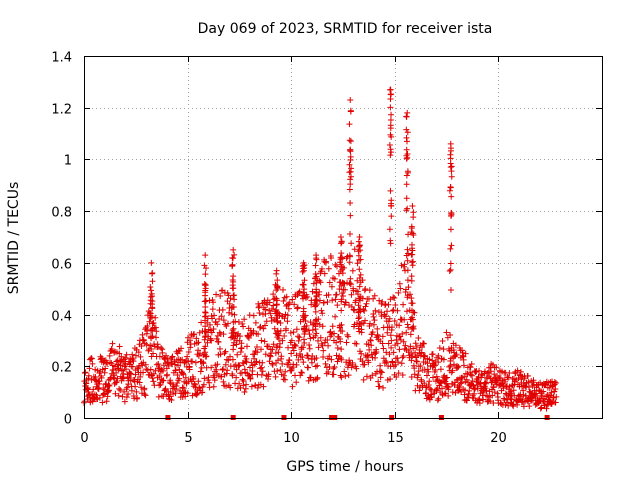  I want to click on x-axis-label: GPS time / hours, so click(344, 467).